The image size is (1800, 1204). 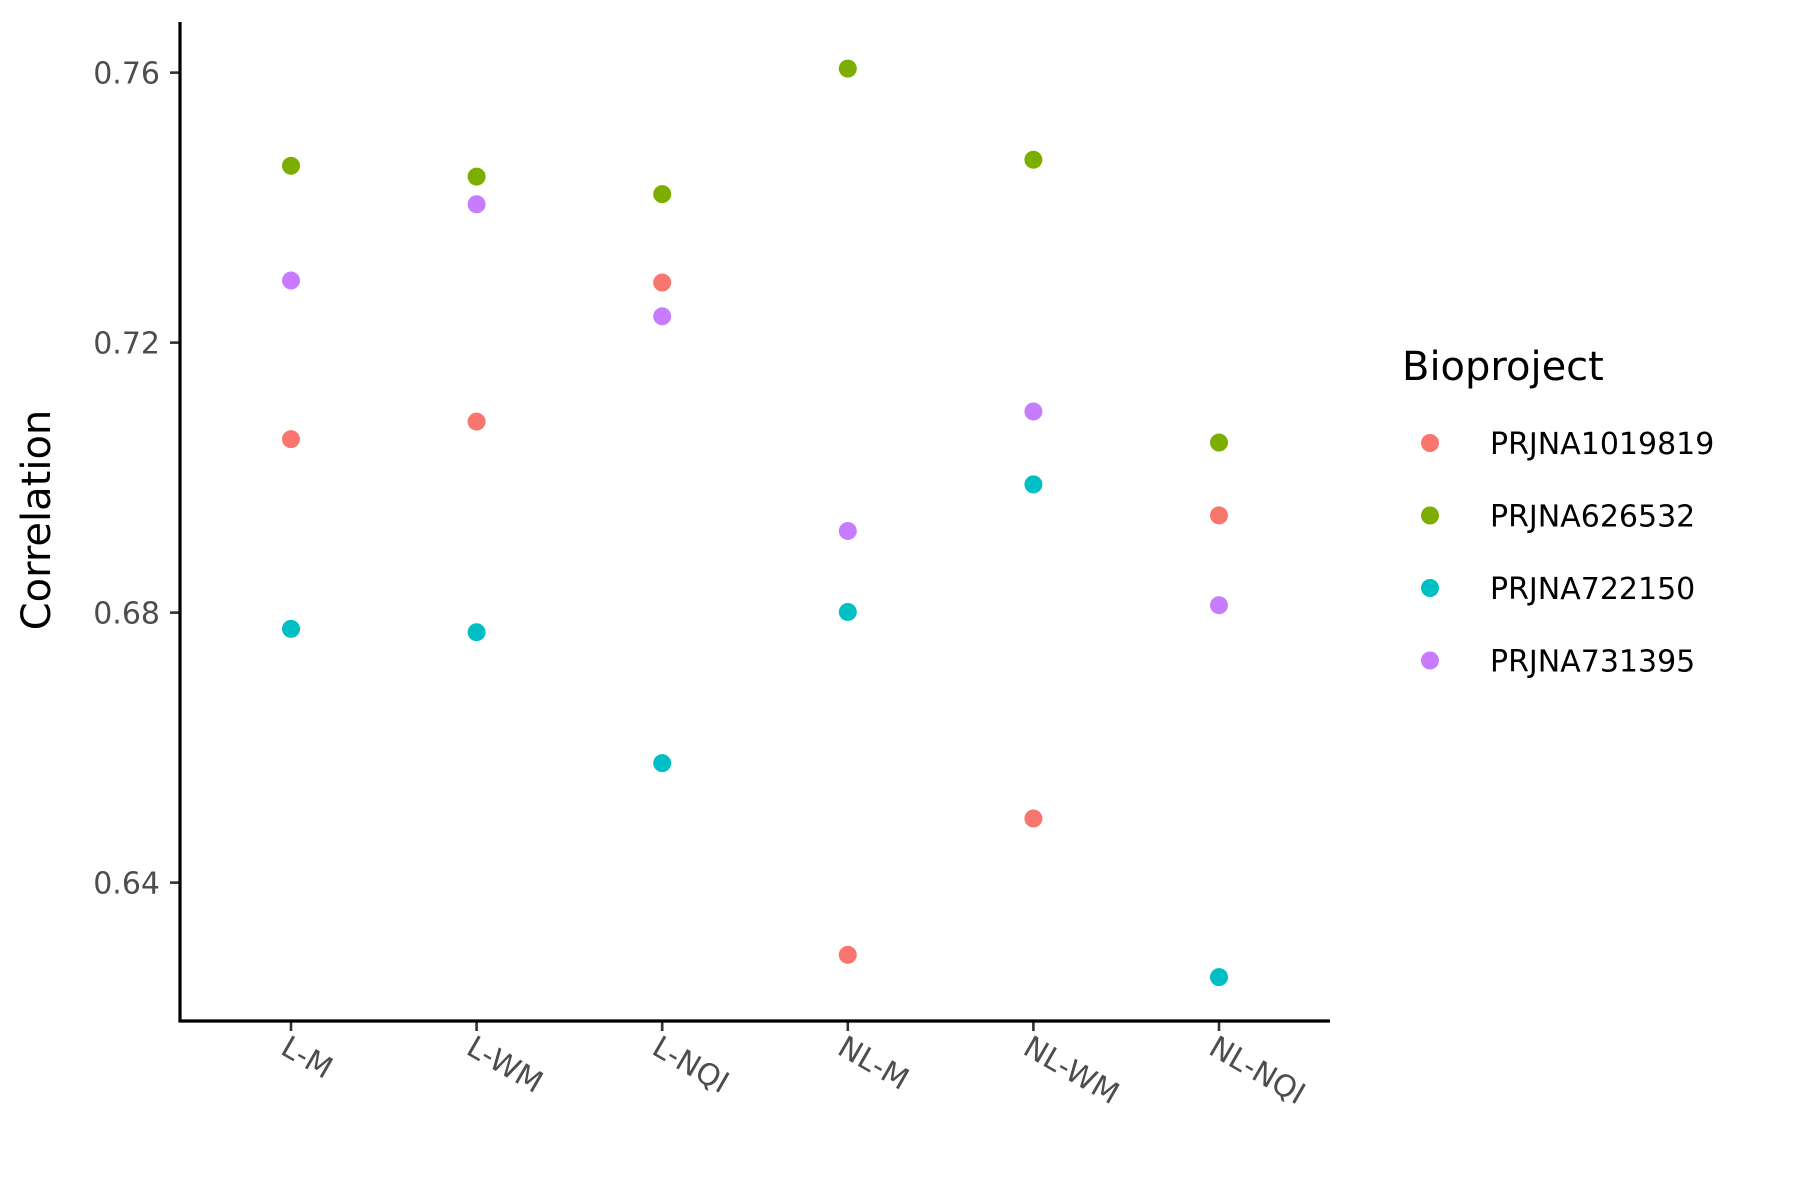 I want to click on x-tick-label: L-NQI, so click(x=690, y=1065).